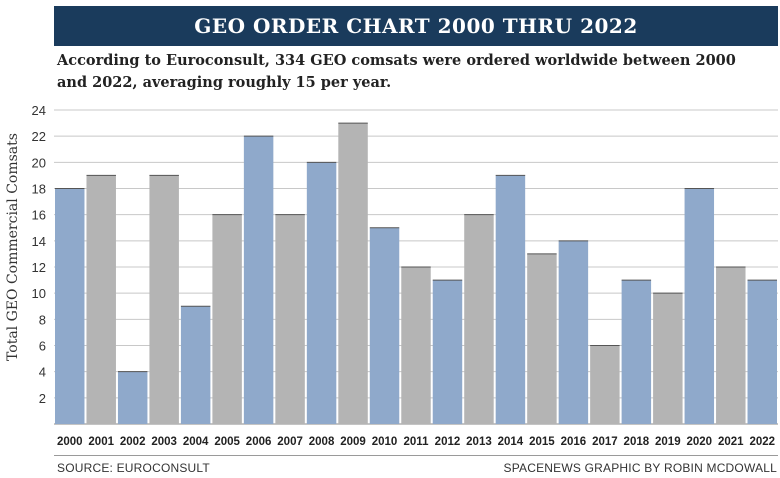 The width and height of the screenshot is (780, 478). Describe the element at coordinates (668, 358) in the screenshot. I see `bar-2019` at that location.